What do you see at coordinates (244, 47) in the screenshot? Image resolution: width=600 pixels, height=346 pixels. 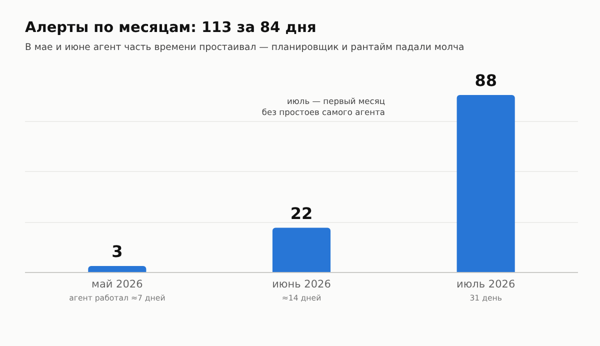 I see `chart-subtitle: В мае и июне агент часть времени простаивал — планировщик и рантайм падали молча` at bounding box center [244, 47].